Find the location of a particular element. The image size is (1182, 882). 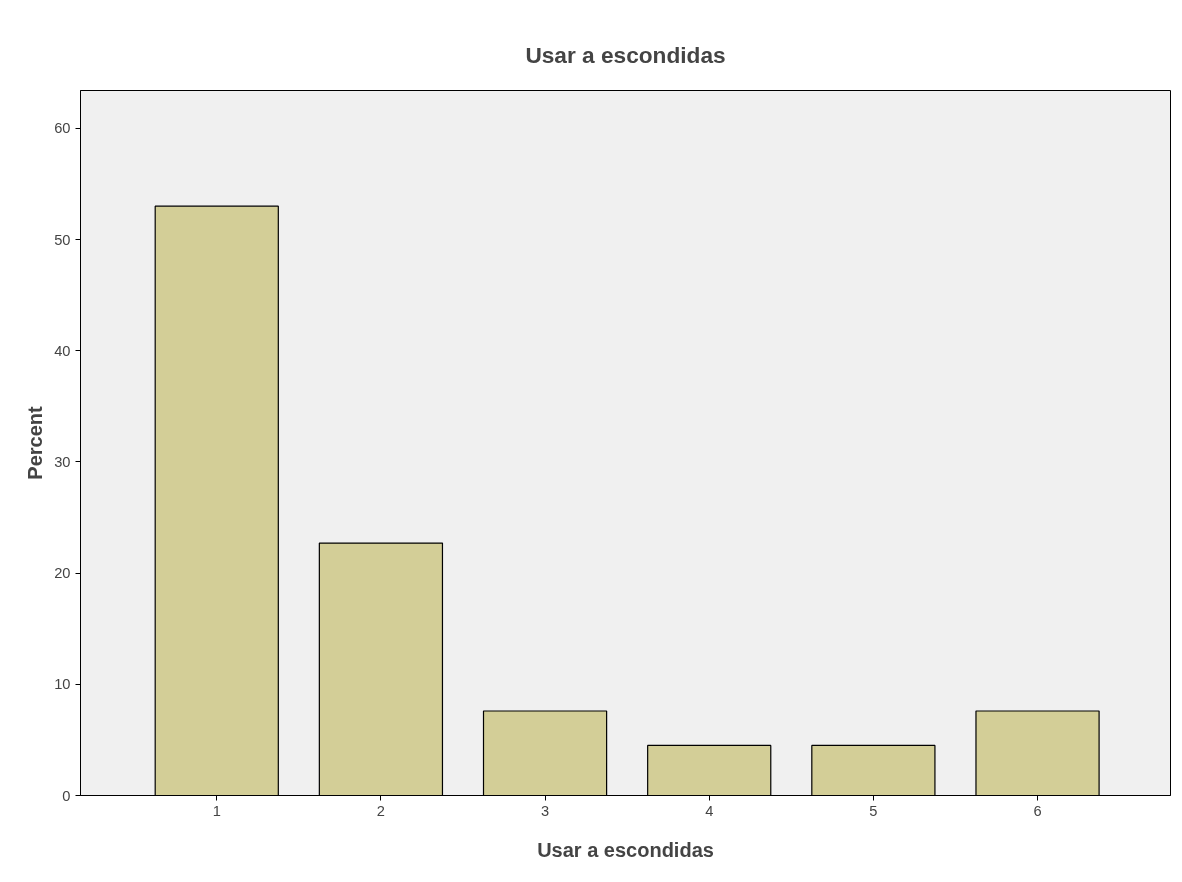

x-tick-label: 1 is located at coordinates (216, 810).